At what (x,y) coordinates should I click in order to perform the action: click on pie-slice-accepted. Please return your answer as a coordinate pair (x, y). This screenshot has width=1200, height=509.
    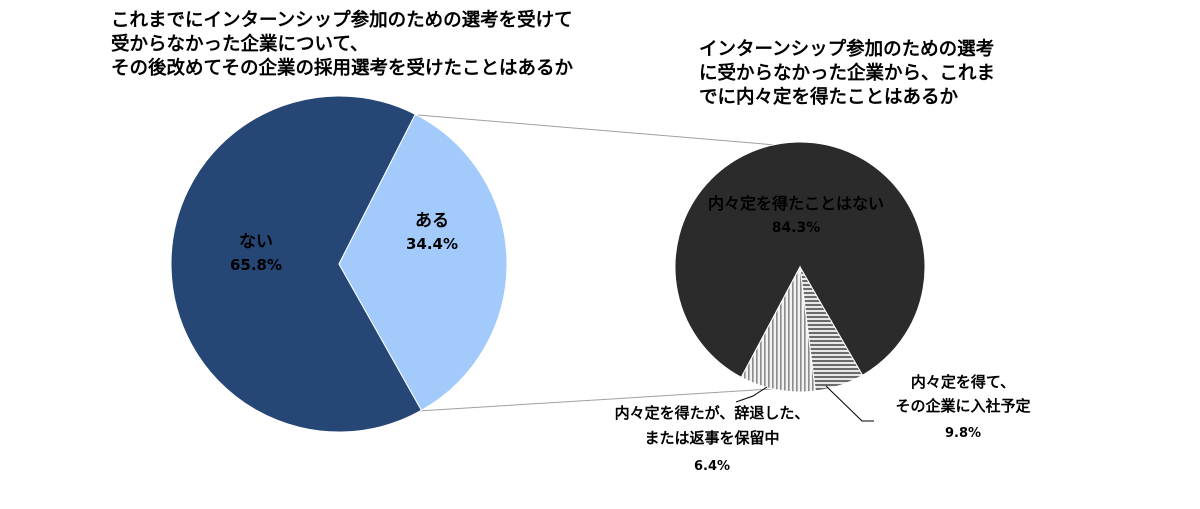
    Looking at the image, I should click on (778, 329).